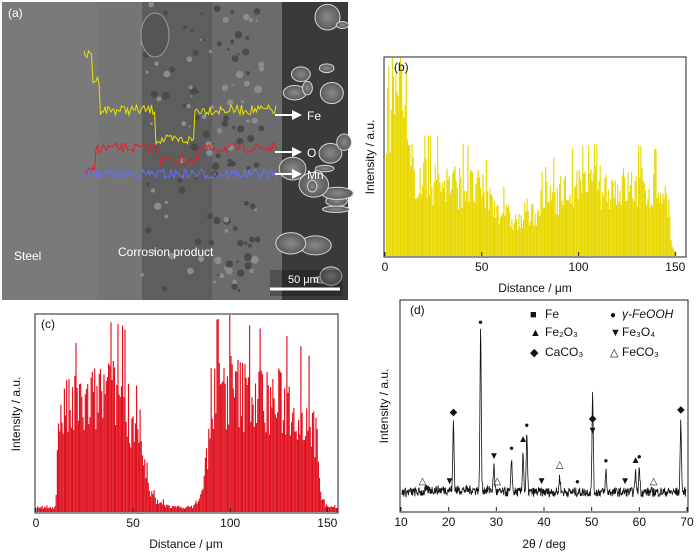 The width and height of the screenshot is (700, 555). I want to click on legend-symbol-fe3o4: ▼, so click(615, 333).